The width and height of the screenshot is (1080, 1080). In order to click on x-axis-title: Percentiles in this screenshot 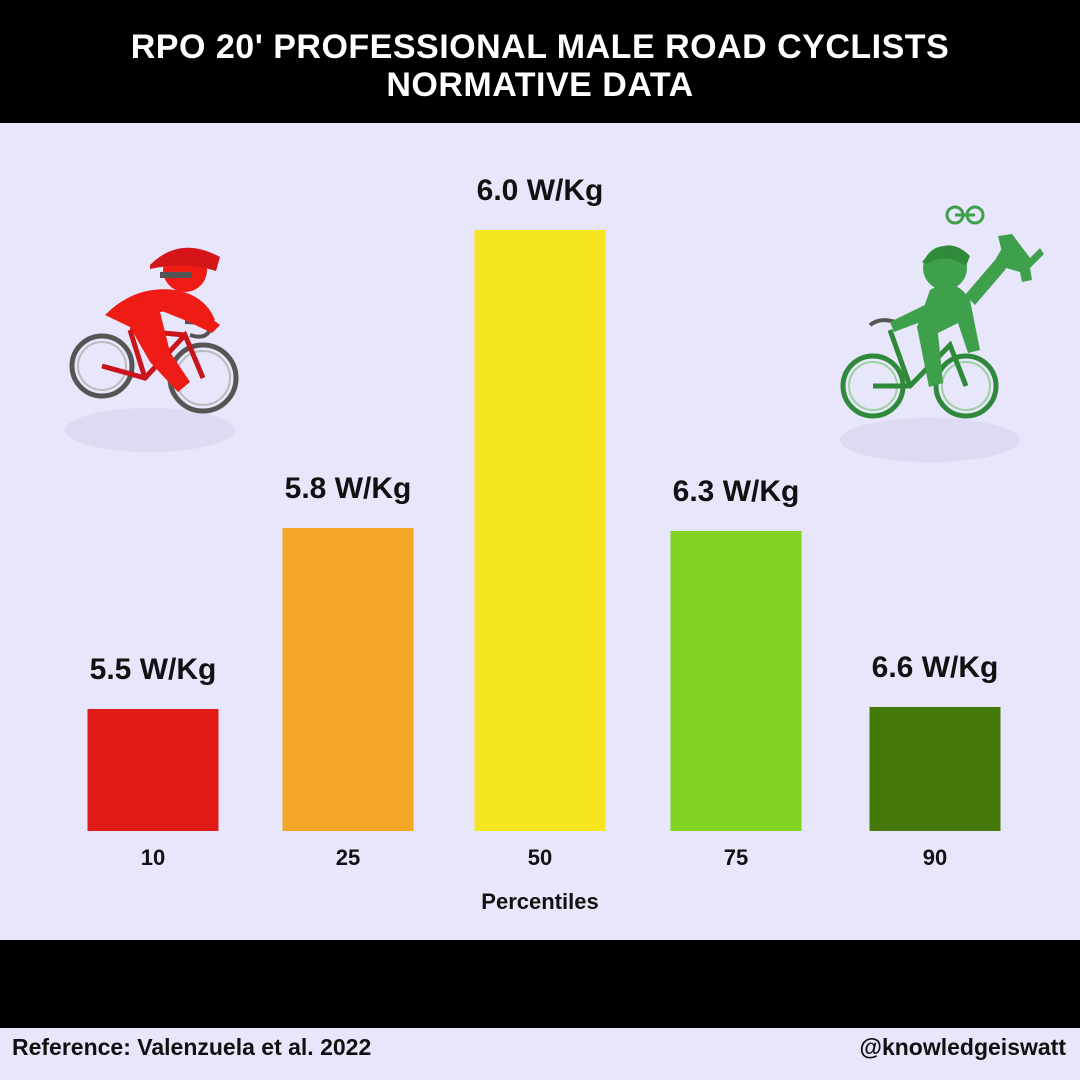, I will do `click(539, 901)`.